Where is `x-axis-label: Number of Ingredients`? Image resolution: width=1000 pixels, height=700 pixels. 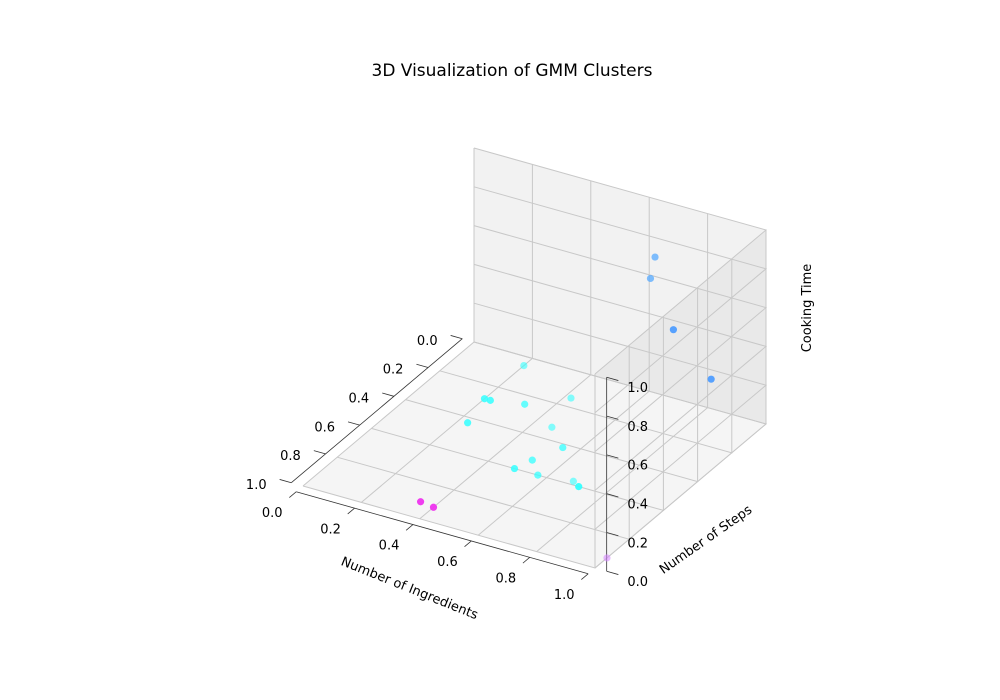 x-axis-label: Number of Ingredients is located at coordinates (410, 588).